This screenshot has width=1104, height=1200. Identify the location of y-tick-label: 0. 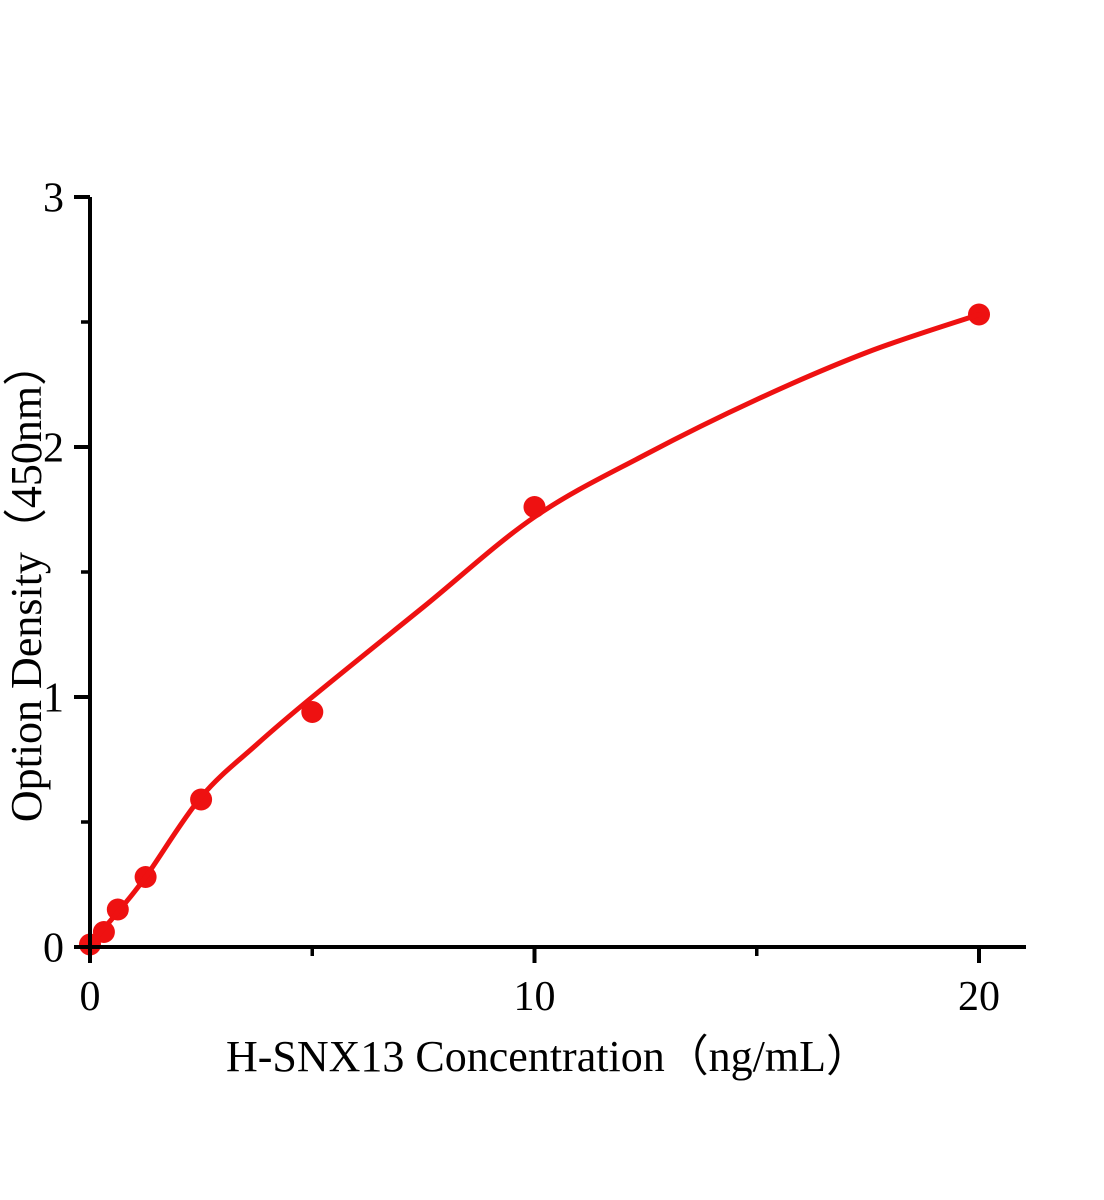
(53, 949).